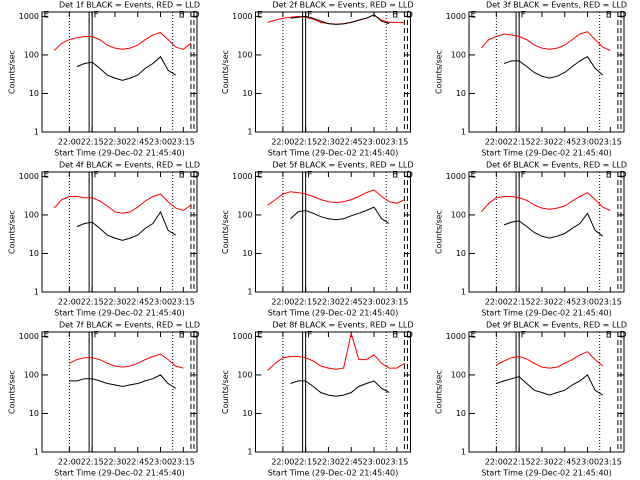 This screenshot has height=480, width=640. What do you see at coordinates (556, 165) in the screenshot?
I see `chart-title: Det 6f BLACK = Events, RED = LLD` at bounding box center [556, 165].